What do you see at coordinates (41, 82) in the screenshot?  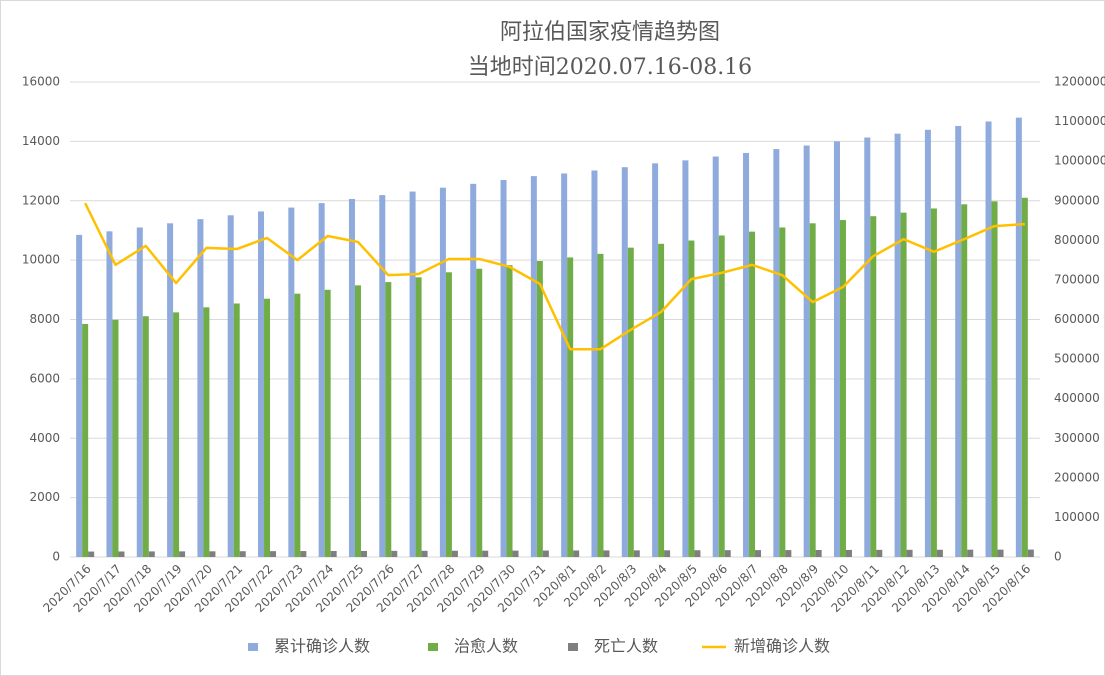 I see `y-tick-label: 16000` at bounding box center [41, 82].